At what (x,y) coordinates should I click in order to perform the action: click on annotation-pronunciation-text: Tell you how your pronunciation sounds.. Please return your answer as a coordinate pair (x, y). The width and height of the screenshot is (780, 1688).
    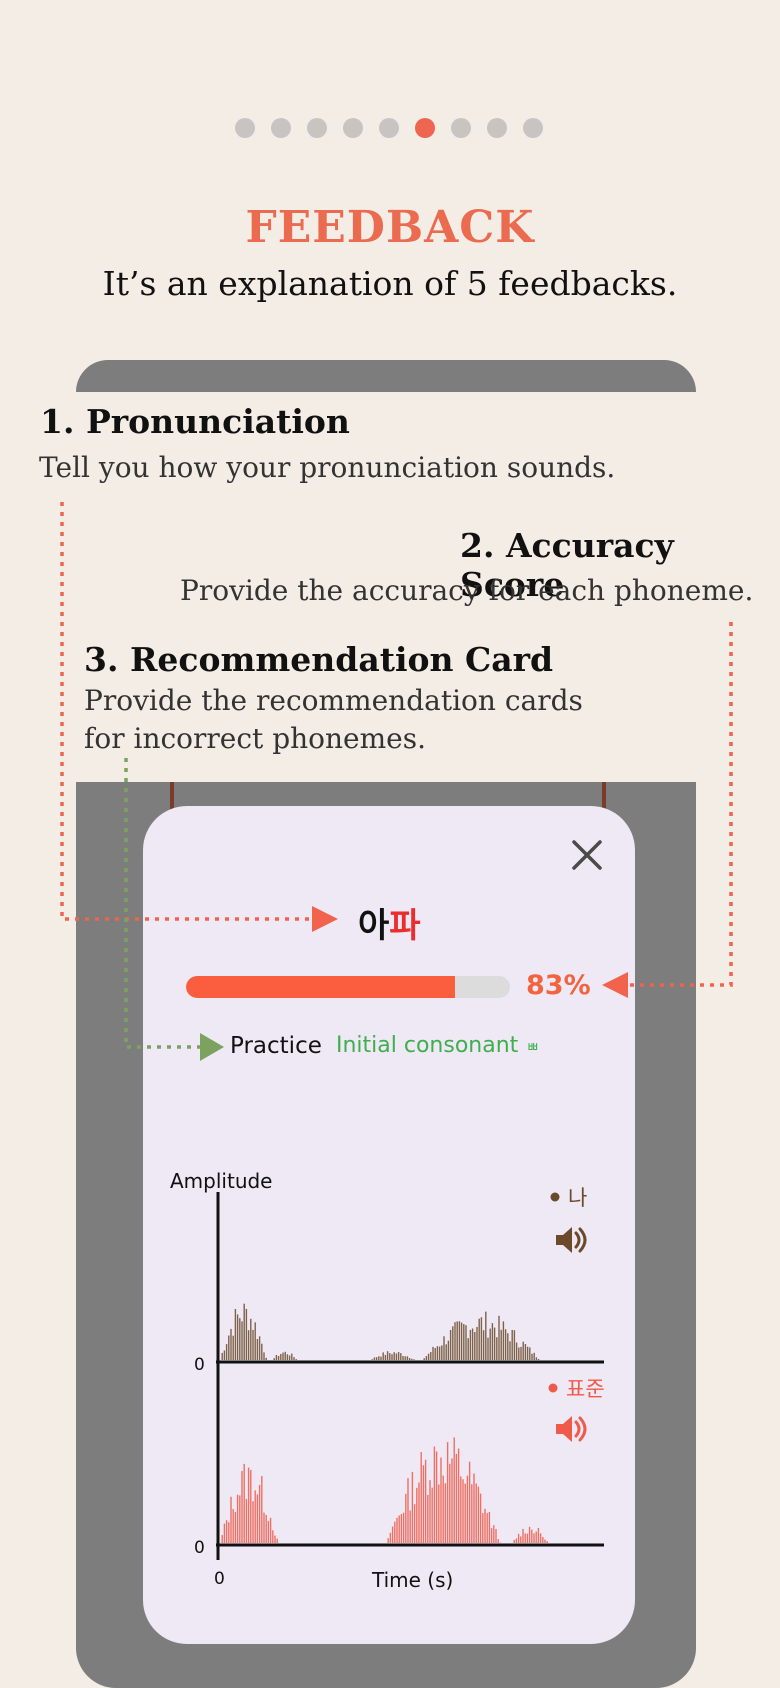
    Looking at the image, I should click on (327, 467).